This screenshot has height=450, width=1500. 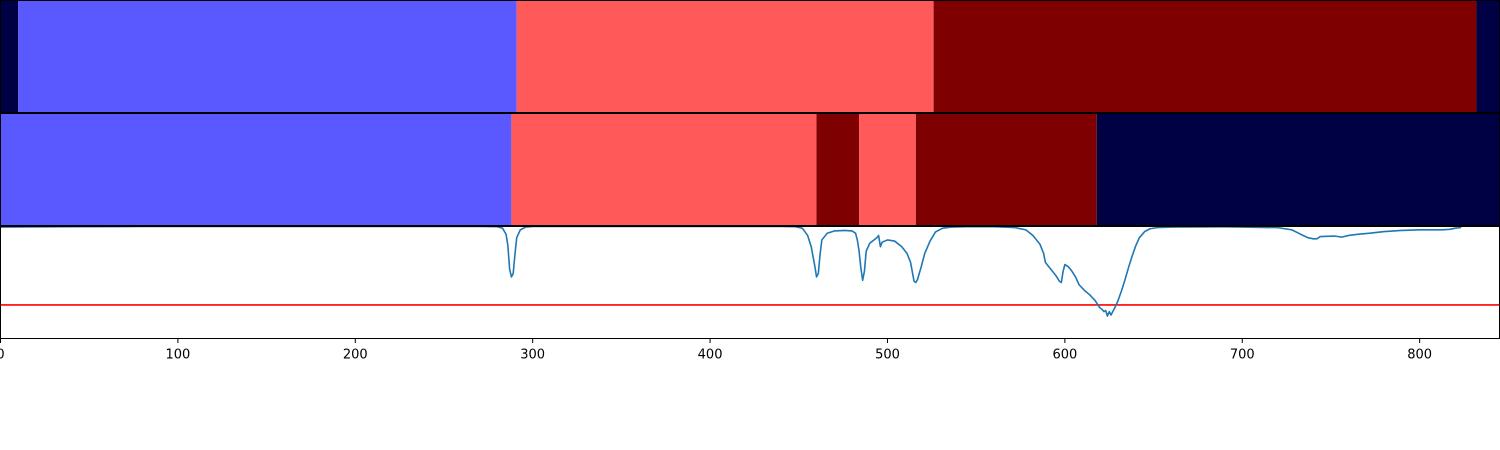 I want to click on x-tick-label-700: 700, so click(x=1242, y=355).